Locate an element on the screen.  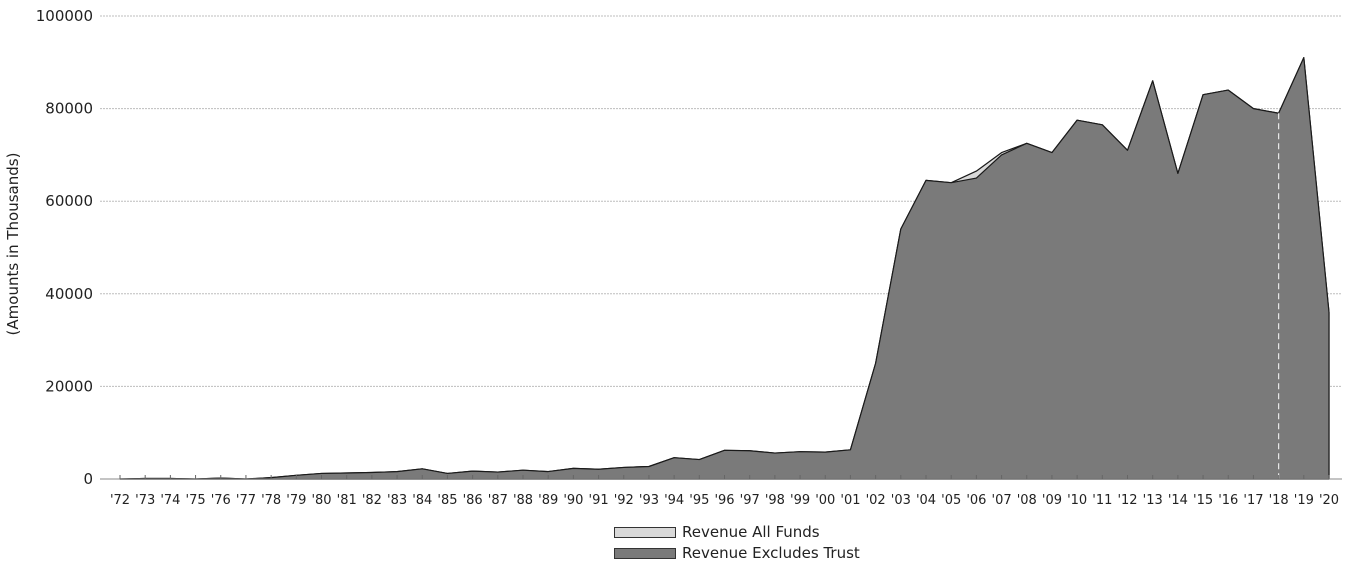
x-tick-label-44: '16 is located at coordinates (1228, 500).